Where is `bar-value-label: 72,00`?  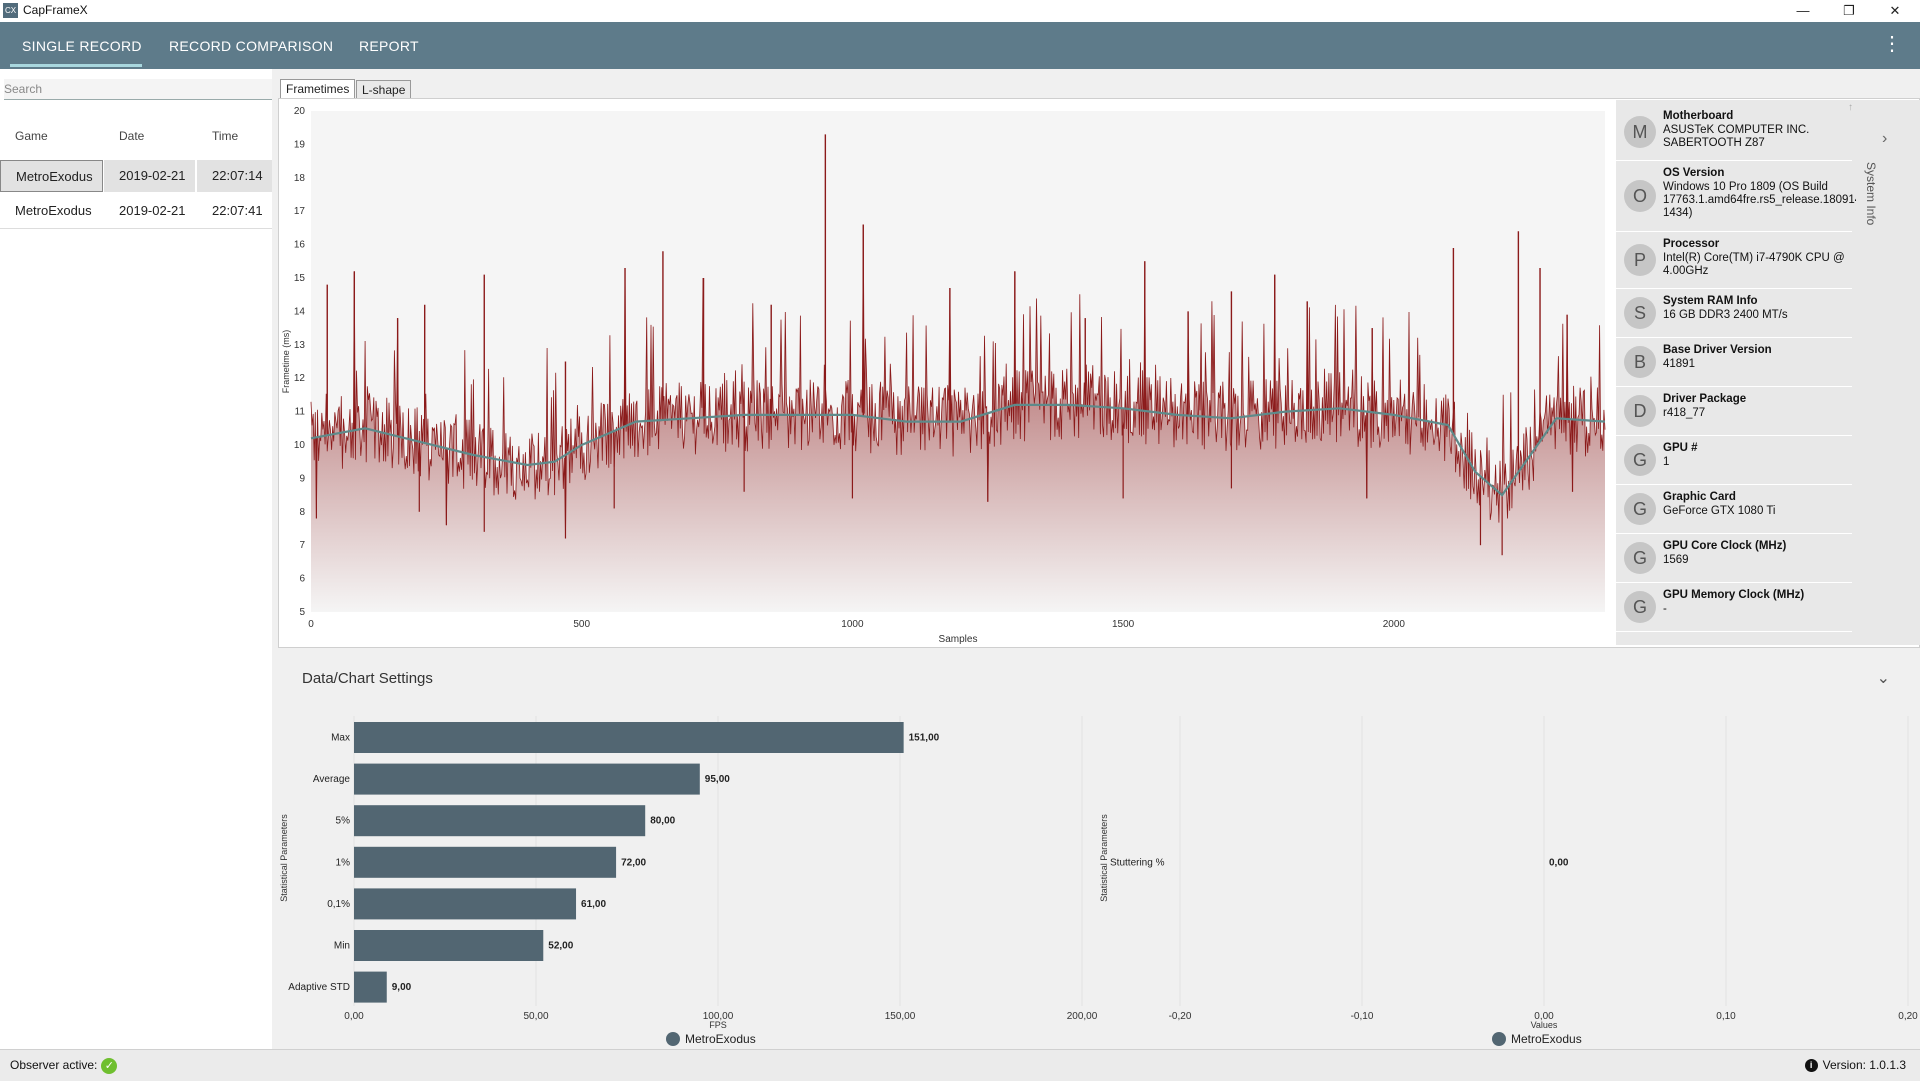 bar-value-label: 72,00 is located at coordinates (633, 862).